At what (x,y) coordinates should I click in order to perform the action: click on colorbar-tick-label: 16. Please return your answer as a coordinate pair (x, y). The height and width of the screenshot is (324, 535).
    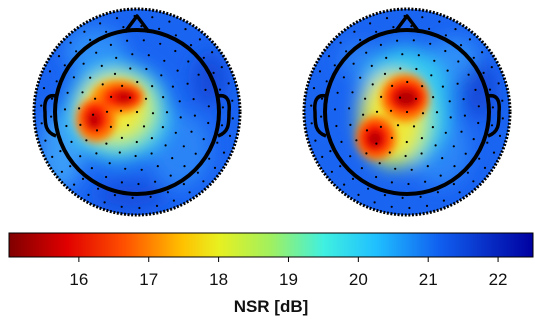
    Looking at the image, I should click on (78, 279).